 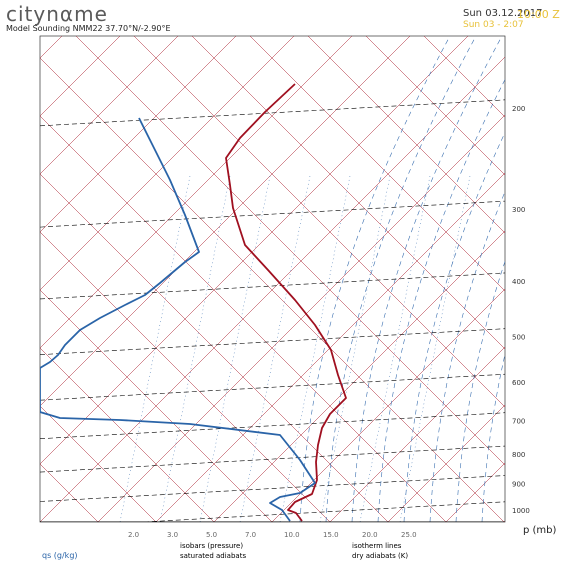 What do you see at coordinates (331, 535) in the screenshot?
I see `mixing-ratio-tick-label: 15.0` at bounding box center [331, 535].